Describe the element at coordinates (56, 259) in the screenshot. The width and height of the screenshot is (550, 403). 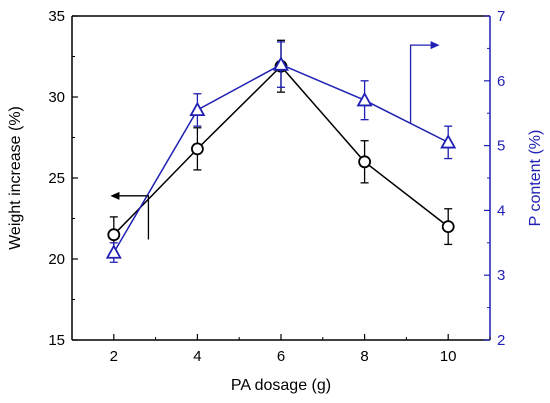
I see `y-left-tick-label: 20` at that location.